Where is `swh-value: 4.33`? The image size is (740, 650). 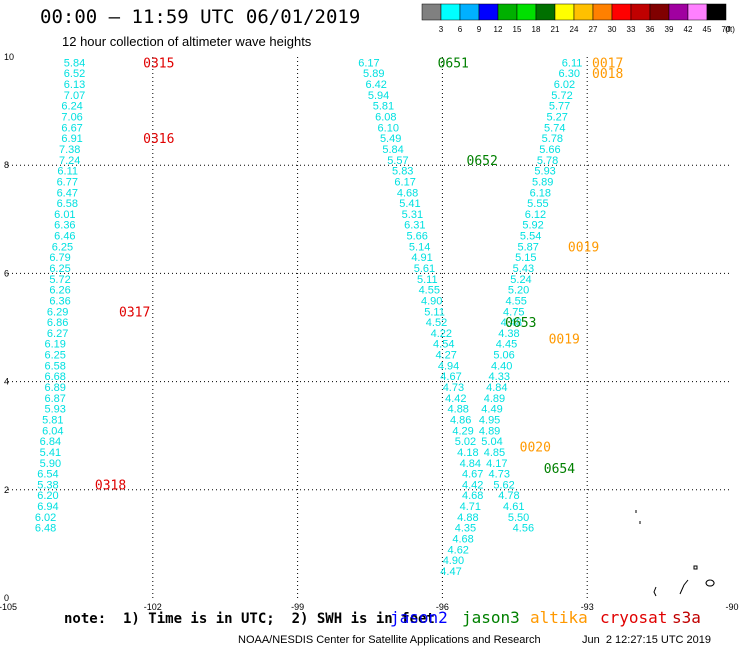 swh-value: 4.33 is located at coordinates (499, 377).